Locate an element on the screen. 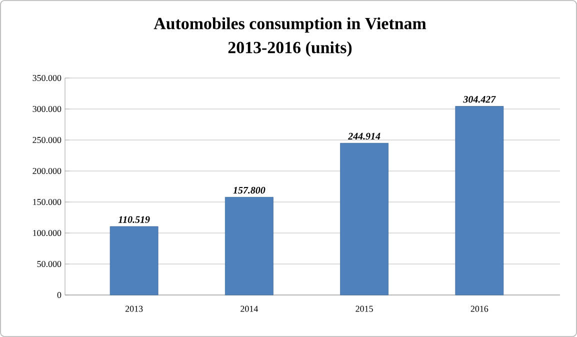  x-tick-label: 2016 is located at coordinates (479, 309).